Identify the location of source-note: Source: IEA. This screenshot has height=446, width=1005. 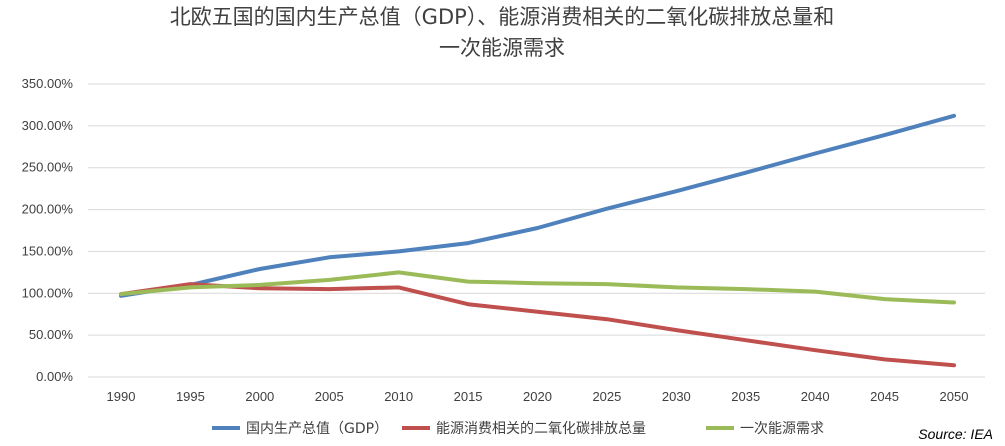
(955, 434).